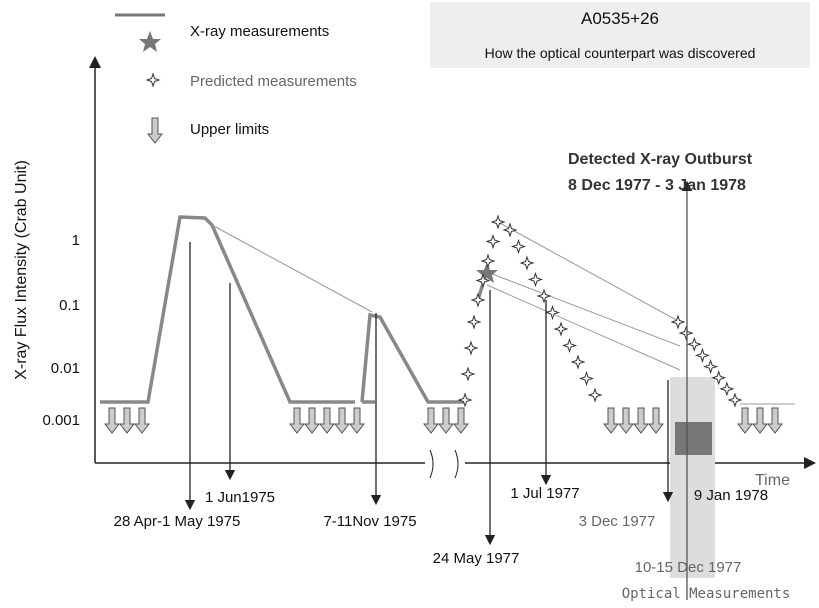 The image size is (819, 608). What do you see at coordinates (69, 305) in the screenshot?
I see `y-tick-label: 0.1` at bounding box center [69, 305].